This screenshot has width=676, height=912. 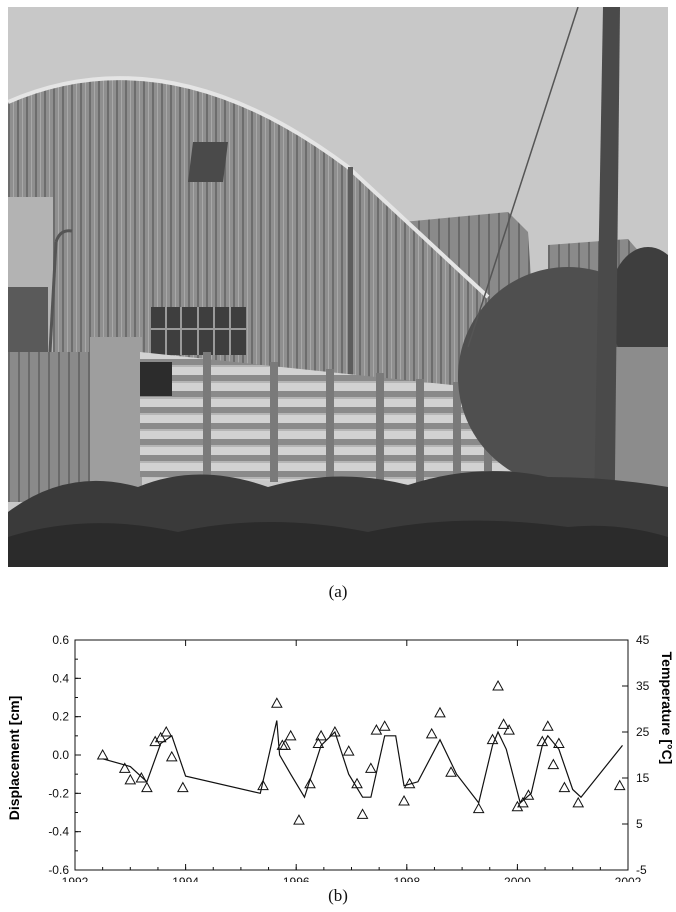 What do you see at coordinates (60, 640) in the screenshot?
I see `y-tick-label: 0.6` at bounding box center [60, 640].